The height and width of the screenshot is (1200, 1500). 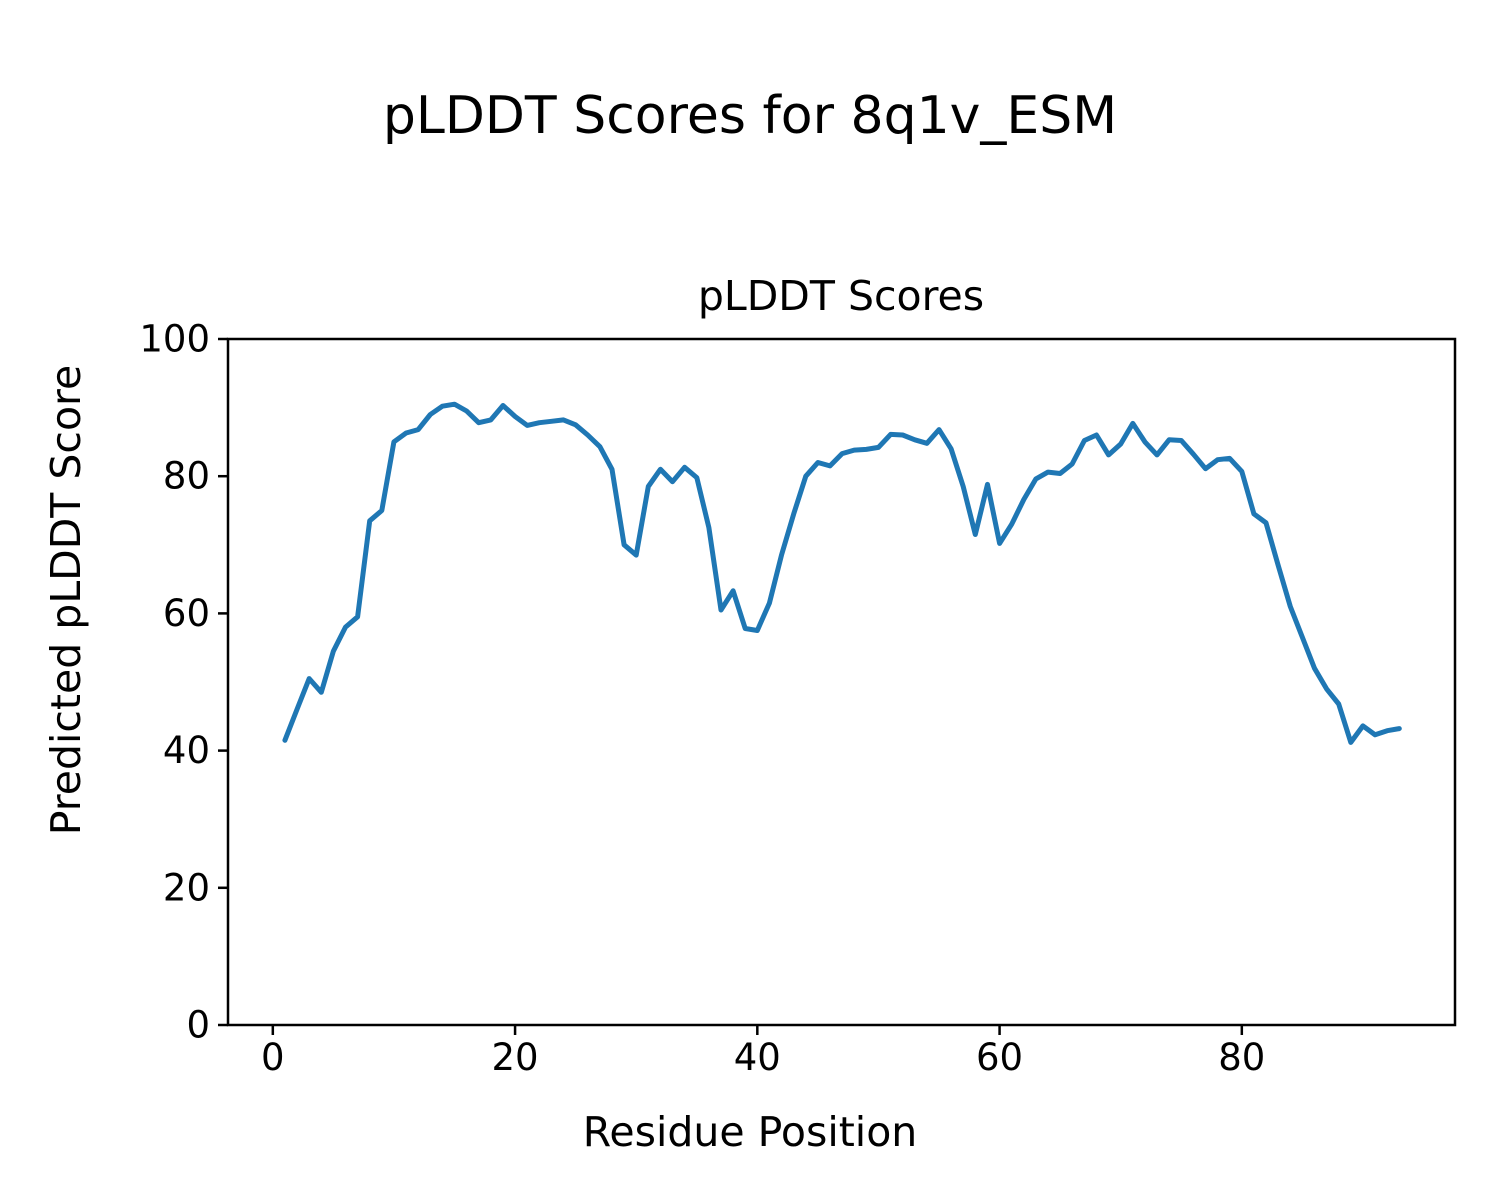 What do you see at coordinates (750, 116) in the screenshot?
I see `figure-title: pLDDT Scores for 8q1v_ESM` at bounding box center [750, 116].